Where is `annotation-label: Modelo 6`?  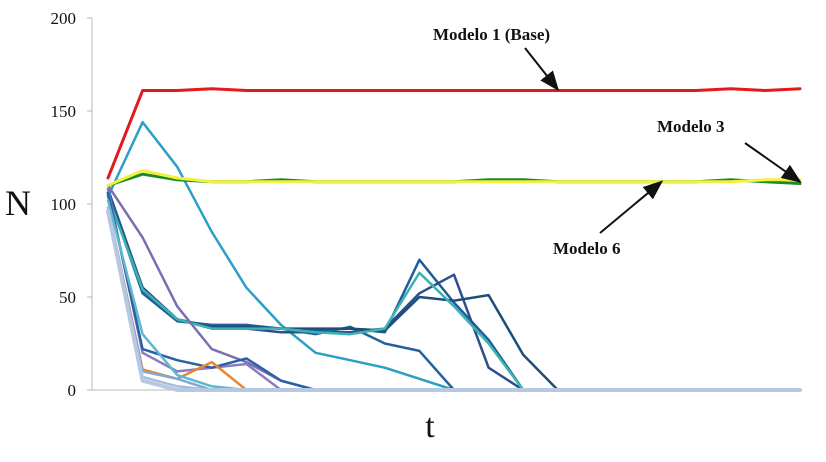 annotation-label: Modelo 6 is located at coordinates (587, 248).